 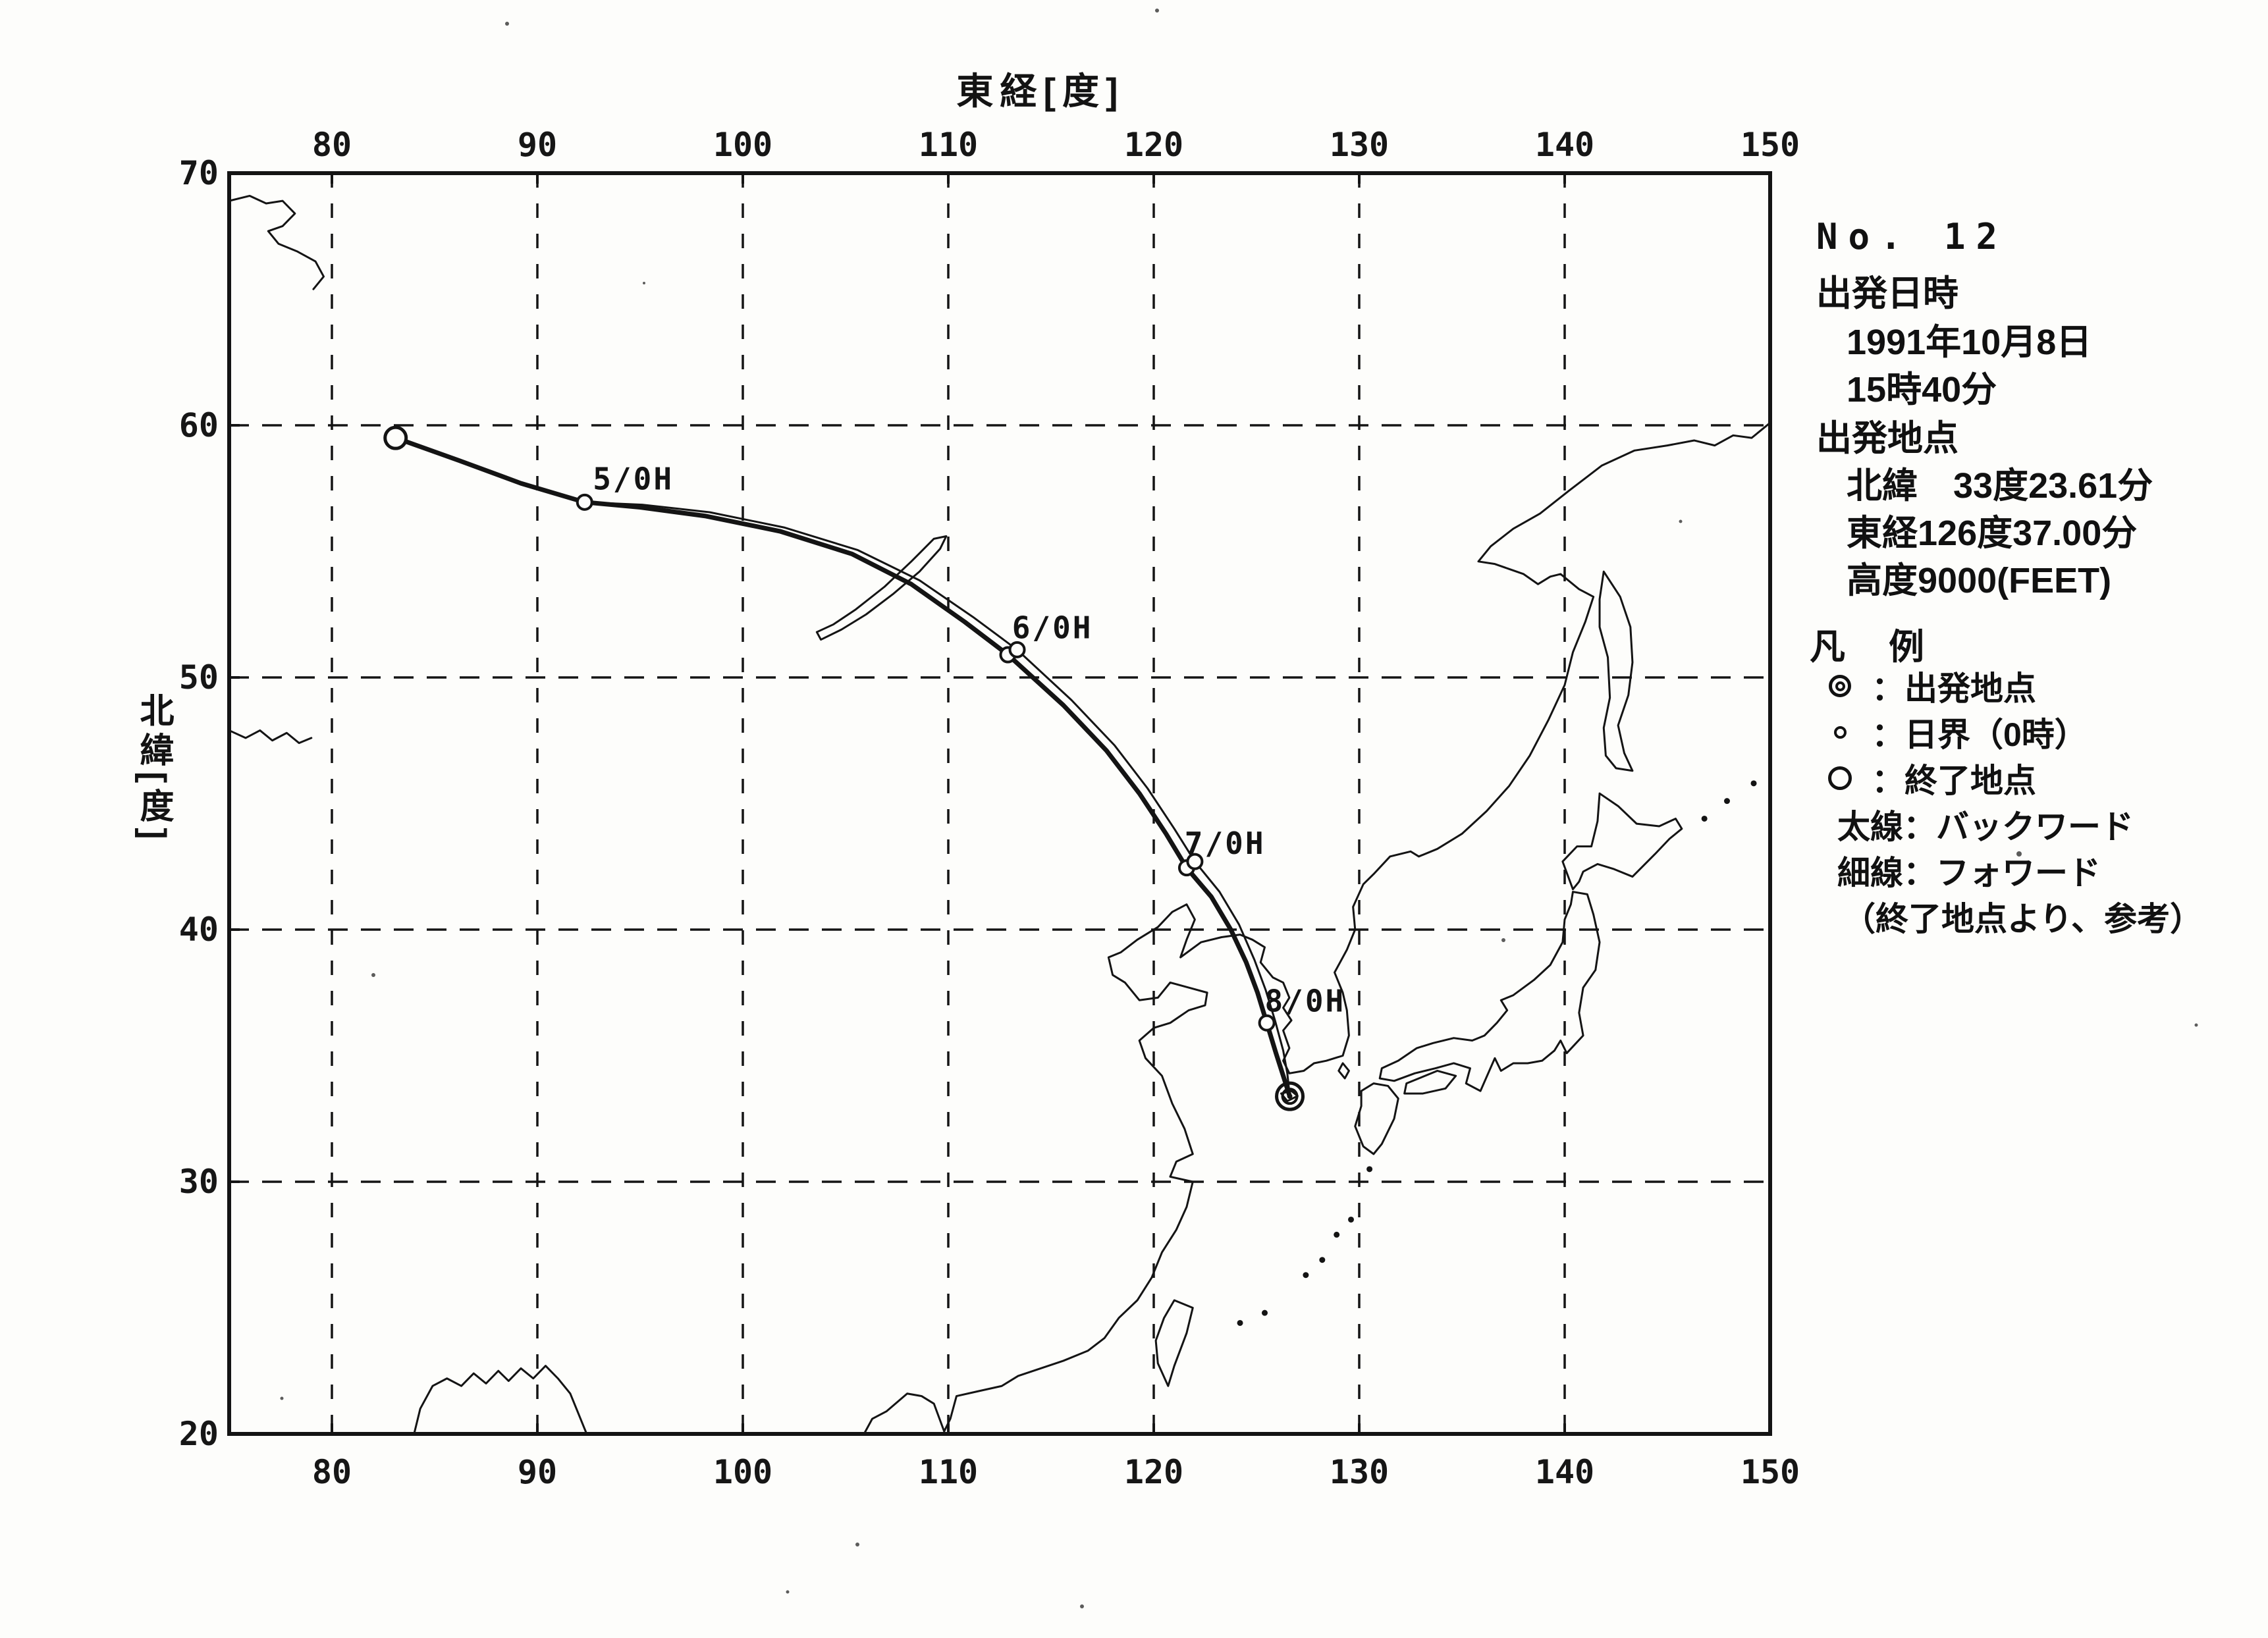 What do you see at coordinates (948, 145) in the screenshot?
I see `x-tick-top-110: 110` at bounding box center [948, 145].